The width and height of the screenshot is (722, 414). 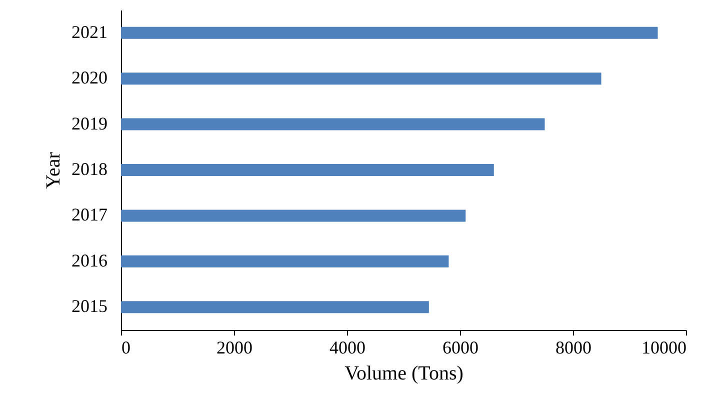 I want to click on x-tick-label: 2000, so click(x=234, y=348).